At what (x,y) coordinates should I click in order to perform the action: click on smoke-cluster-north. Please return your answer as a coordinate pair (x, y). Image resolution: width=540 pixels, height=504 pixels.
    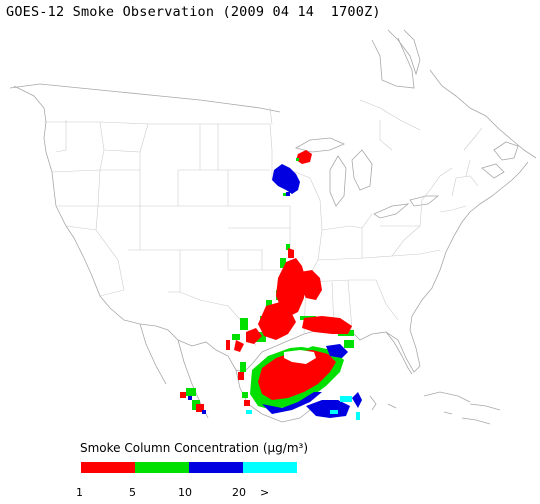
    Looking at the image, I should click on (286, 180).